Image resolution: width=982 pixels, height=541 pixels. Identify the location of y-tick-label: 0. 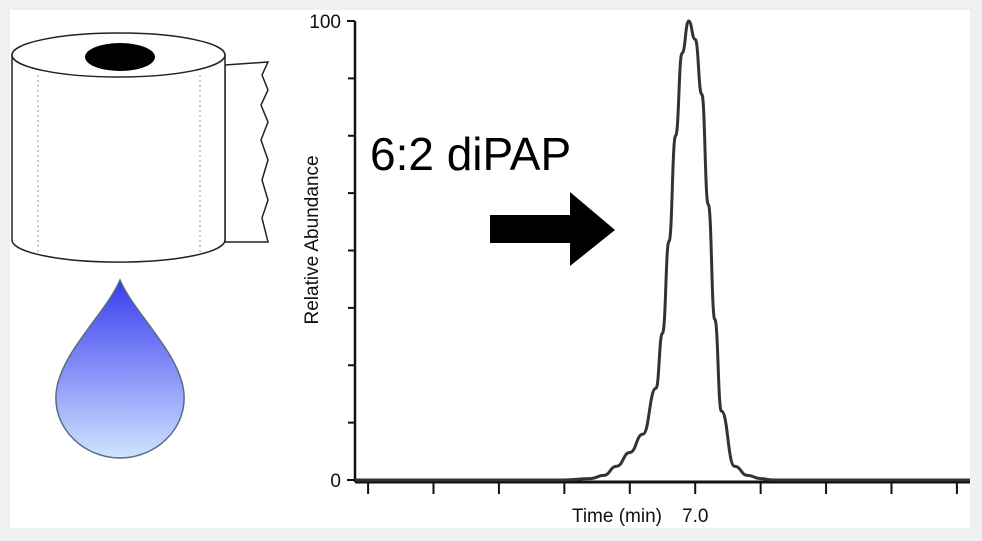
(335, 481).